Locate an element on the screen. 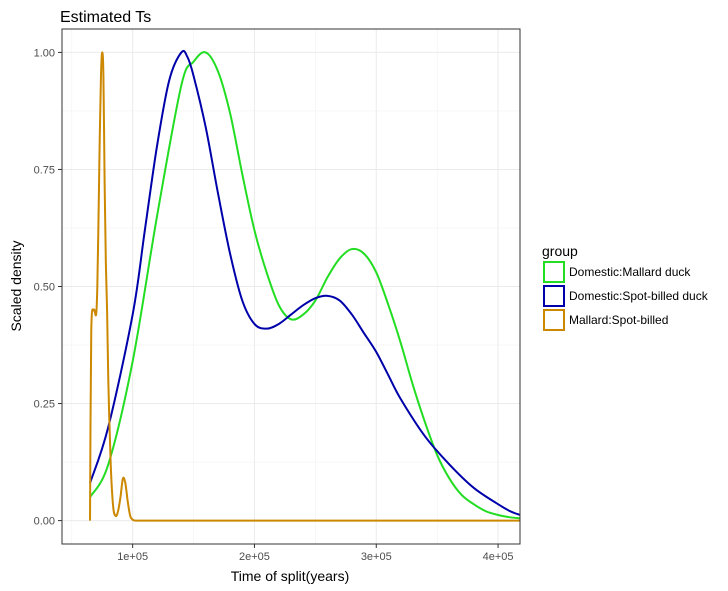  y-tick-label: 0.25 is located at coordinates (44, 405).